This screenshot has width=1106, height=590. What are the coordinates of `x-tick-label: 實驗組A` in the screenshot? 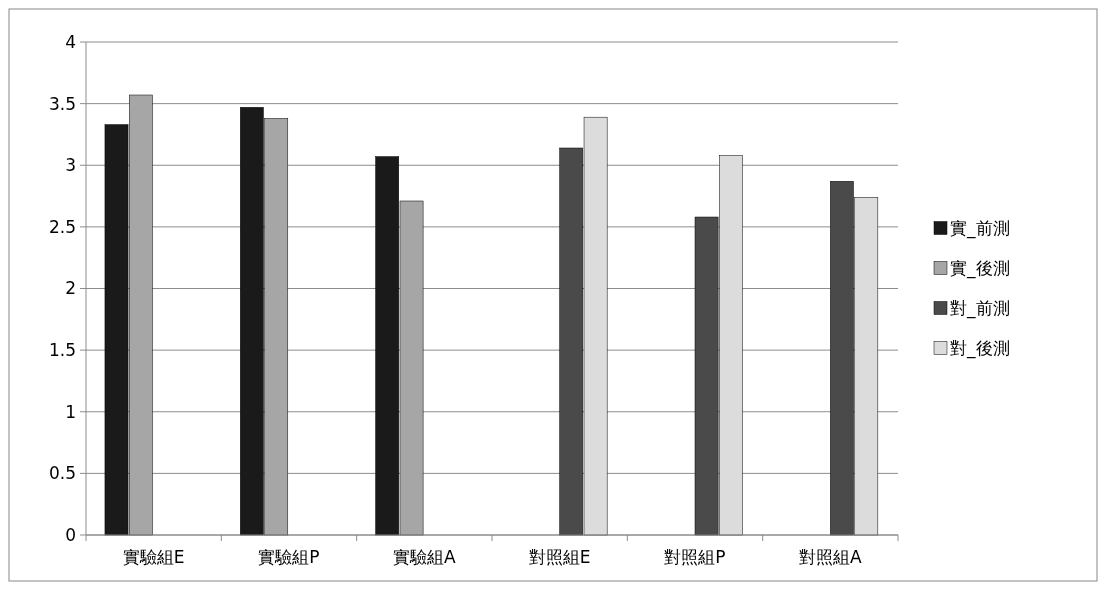 It's located at (425, 557).